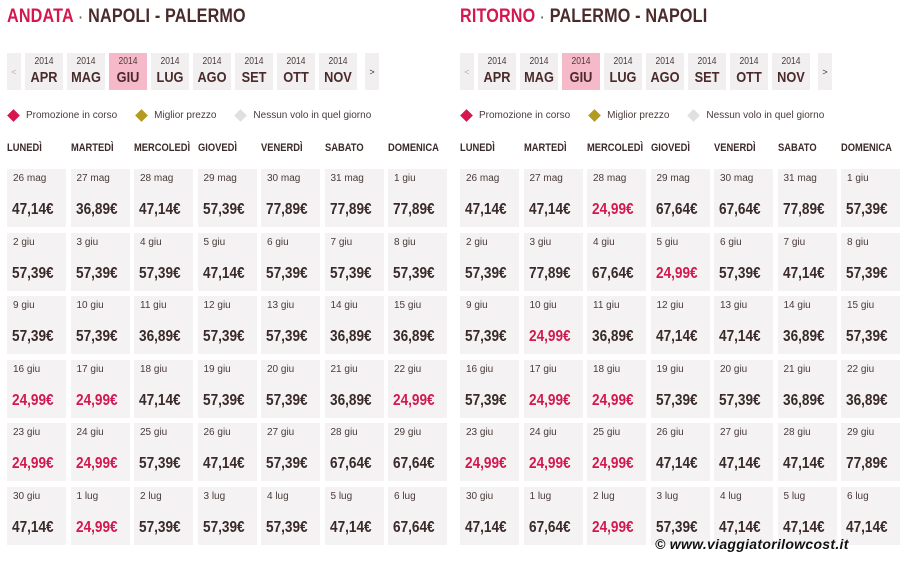  I want to click on calendar-day-cell: 1 giu 57,39€, so click(870, 198).